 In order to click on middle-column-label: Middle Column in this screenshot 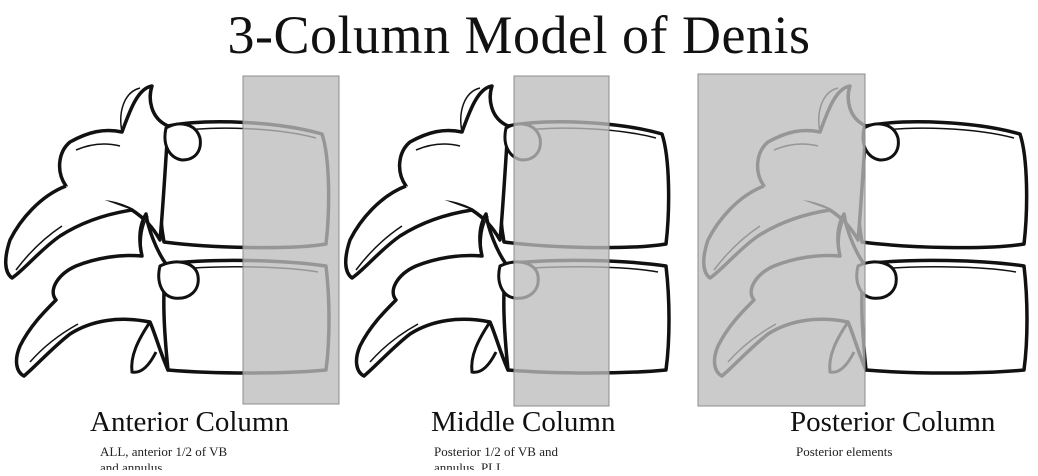, I will do `click(523, 422)`.